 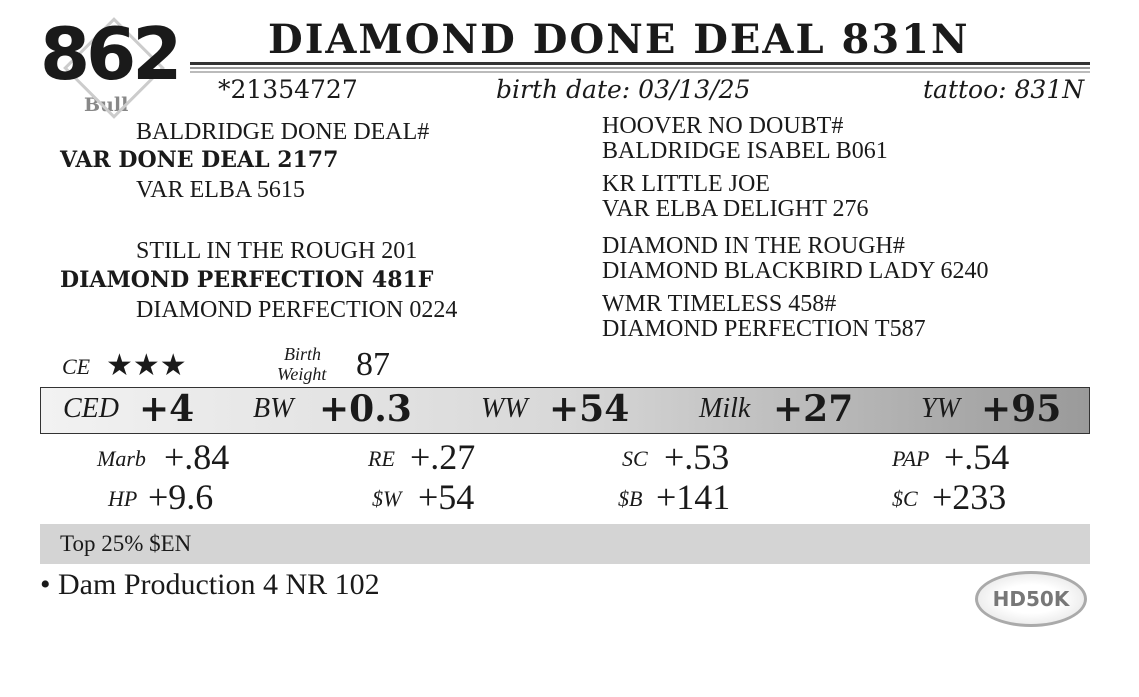 What do you see at coordinates (277, 251) in the screenshot?
I see `dam-sire: STILL IN THE ROUGH 201` at bounding box center [277, 251].